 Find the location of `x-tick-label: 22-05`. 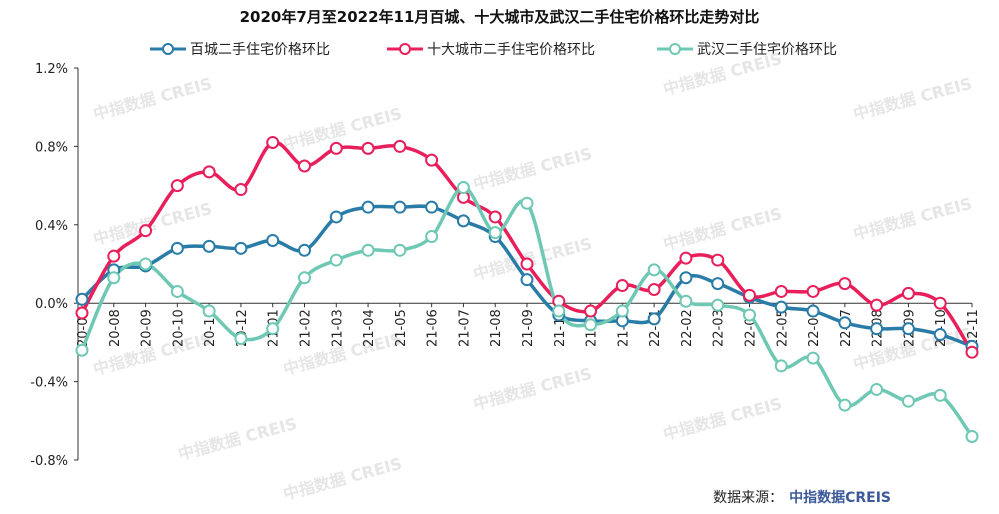

x-tick-label: 22-05 is located at coordinates (782, 328).